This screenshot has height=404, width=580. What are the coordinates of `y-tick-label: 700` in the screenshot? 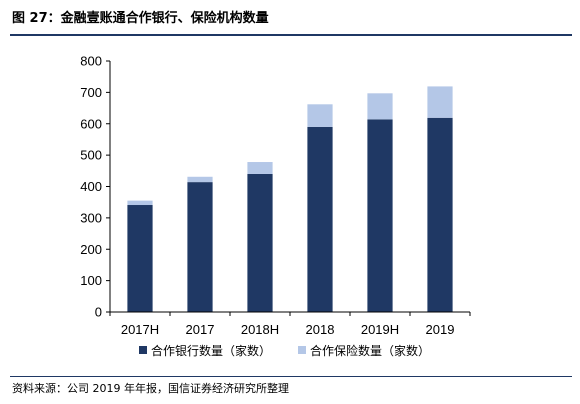 It's located at (91, 92).